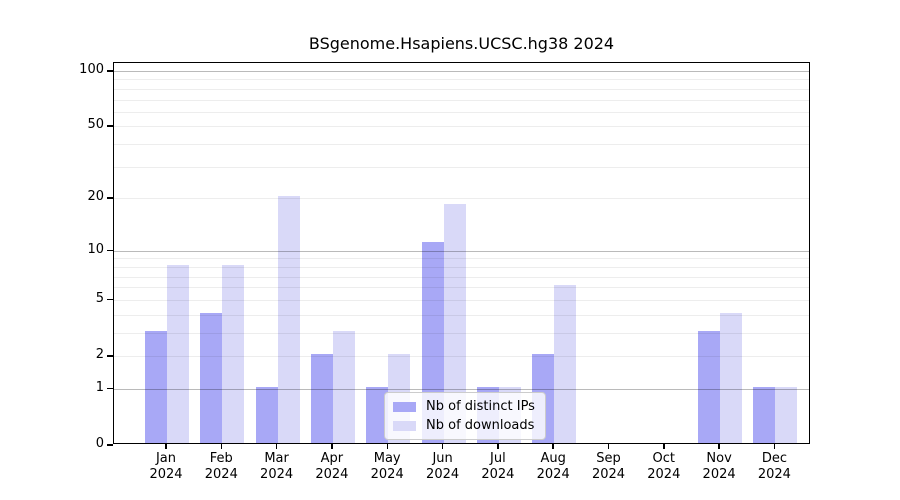 This screenshot has width=900, height=500. What do you see at coordinates (99, 354) in the screenshot?
I see `y-tick-label-2: 2` at bounding box center [99, 354].